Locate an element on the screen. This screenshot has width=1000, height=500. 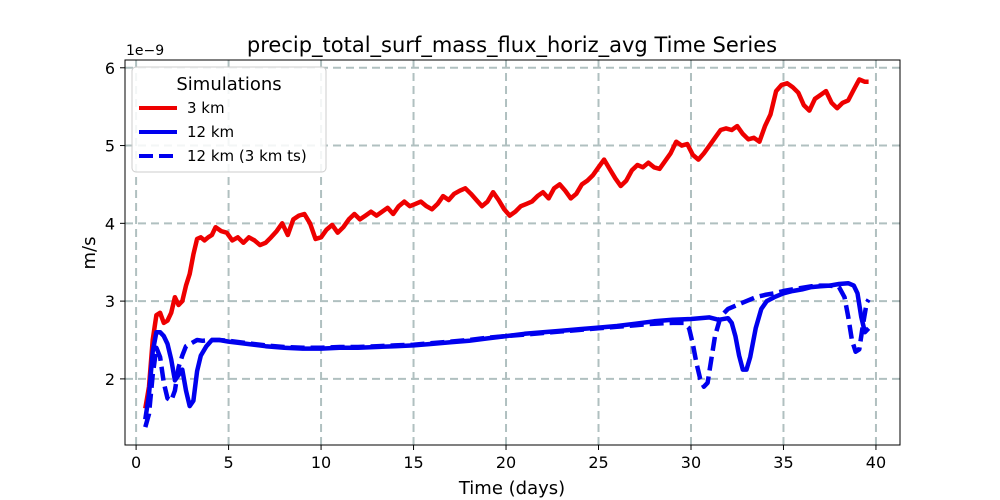
x-tick-label-0: 0 is located at coordinates (136, 462).